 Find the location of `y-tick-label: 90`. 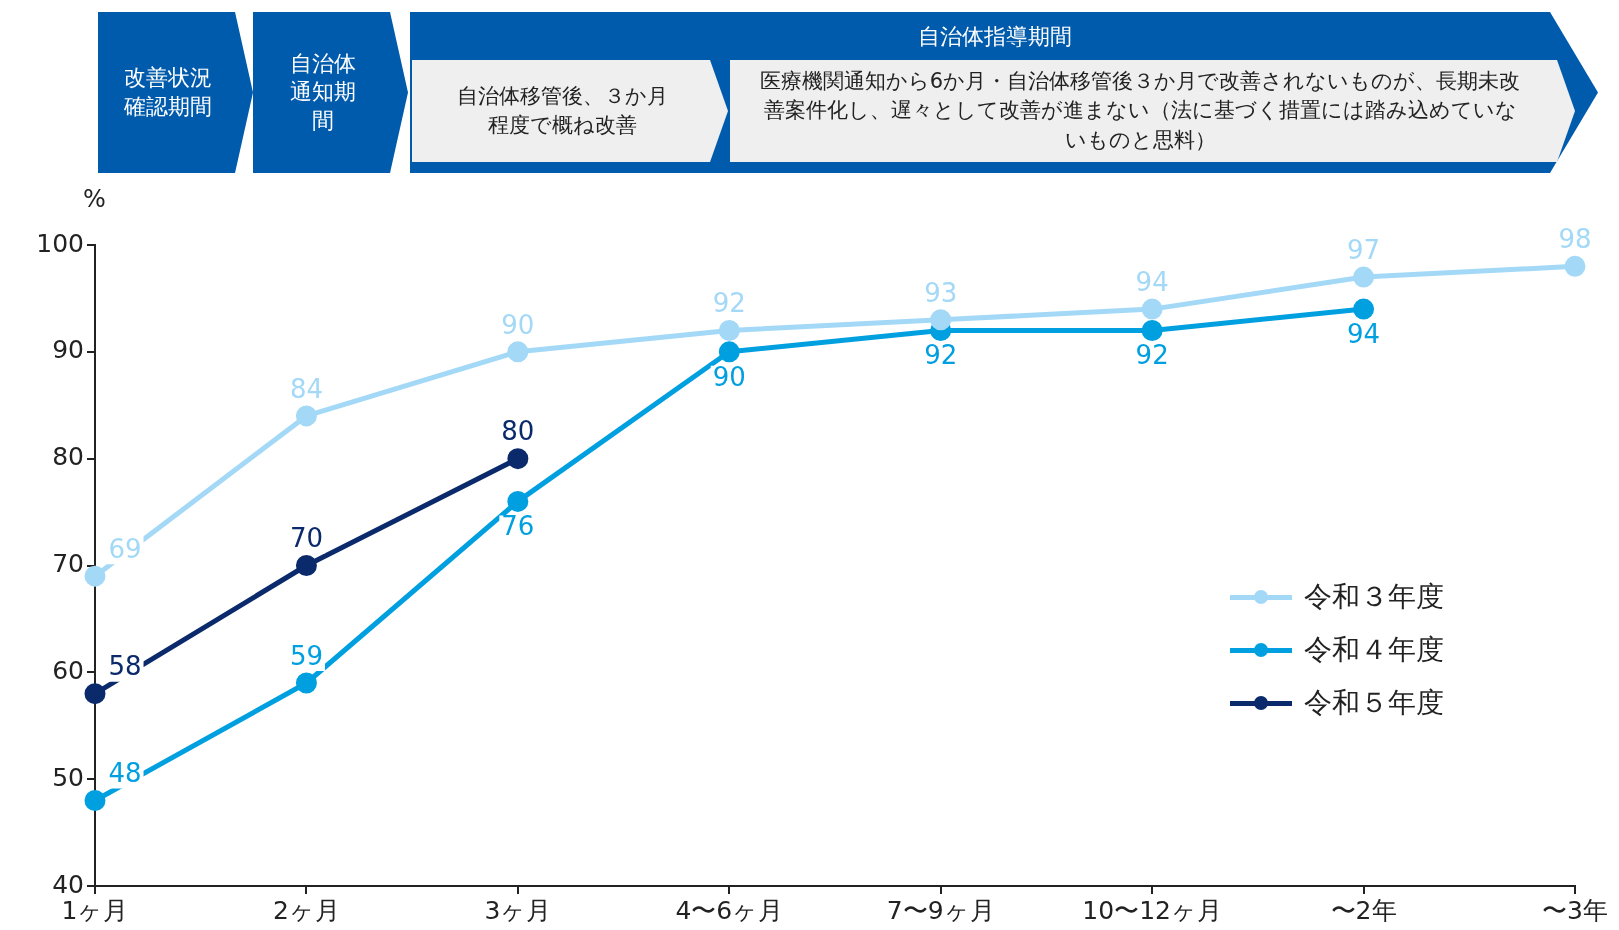

y-tick-label: 90 is located at coordinates (68, 350).